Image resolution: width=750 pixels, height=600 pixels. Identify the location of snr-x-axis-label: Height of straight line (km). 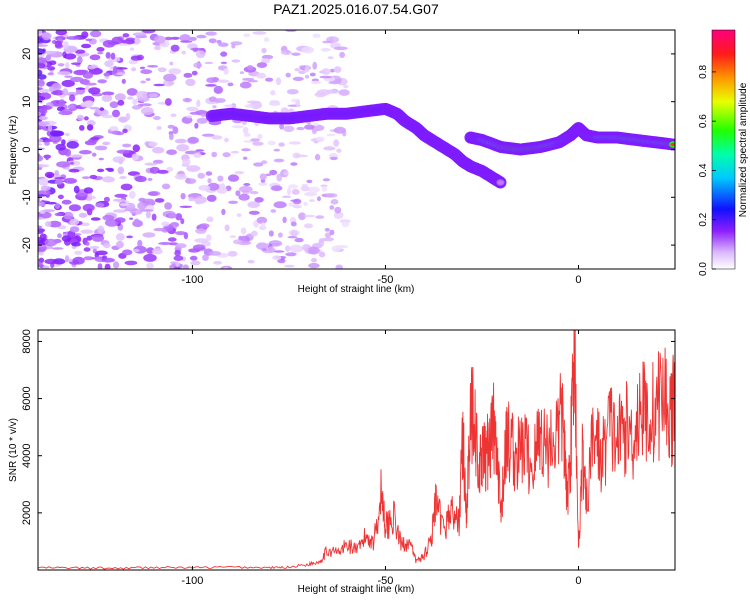
(356, 589).